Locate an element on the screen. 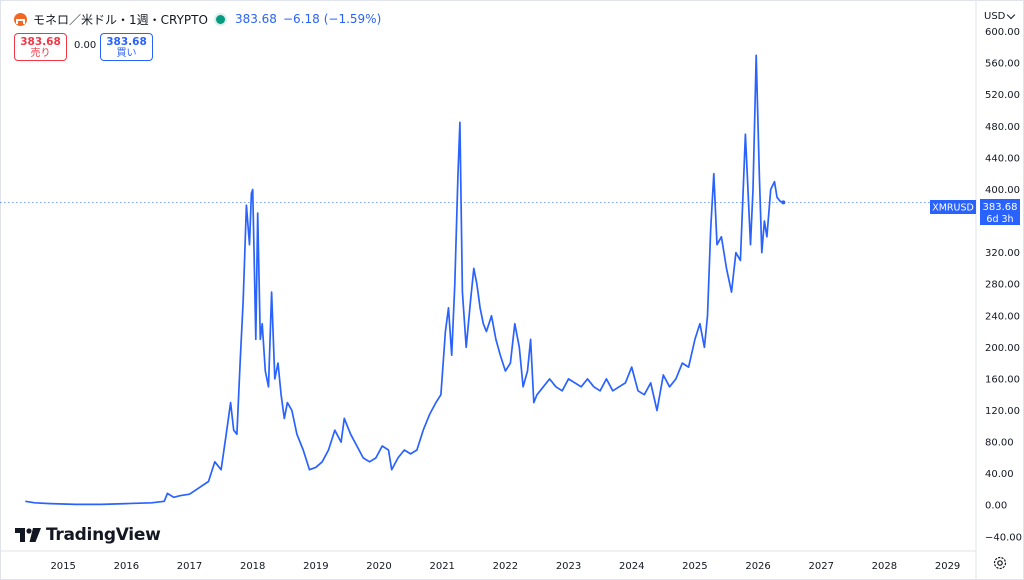 The height and width of the screenshot is (580, 1024). y-tick-label: 520.00 is located at coordinates (1002, 95).